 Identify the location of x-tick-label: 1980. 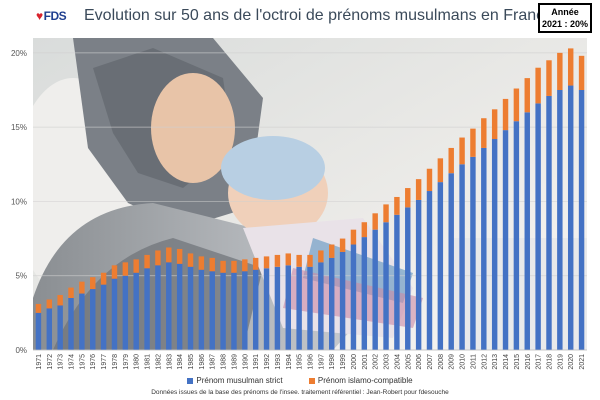
(137, 362).